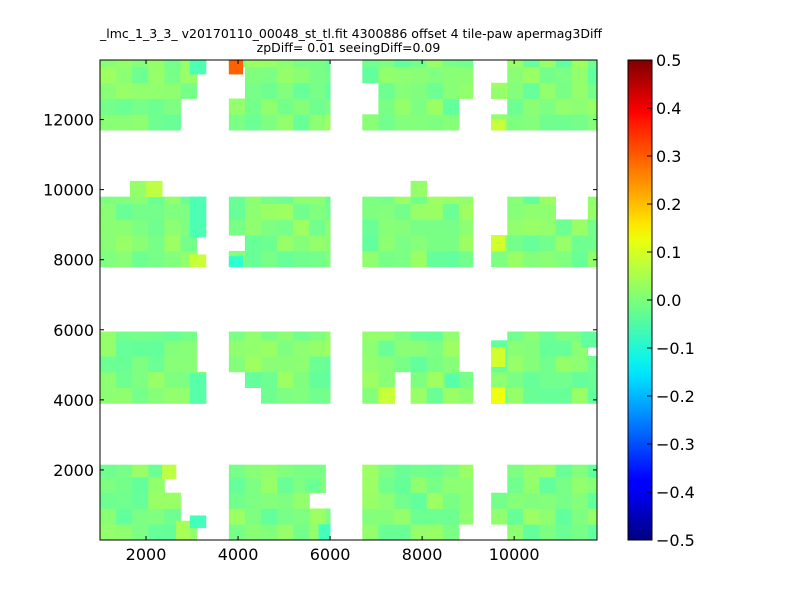 The width and height of the screenshot is (800, 600). What do you see at coordinates (675, 540) in the screenshot?
I see `colorbar-tick-label: −0.5` at bounding box center [675, 540].